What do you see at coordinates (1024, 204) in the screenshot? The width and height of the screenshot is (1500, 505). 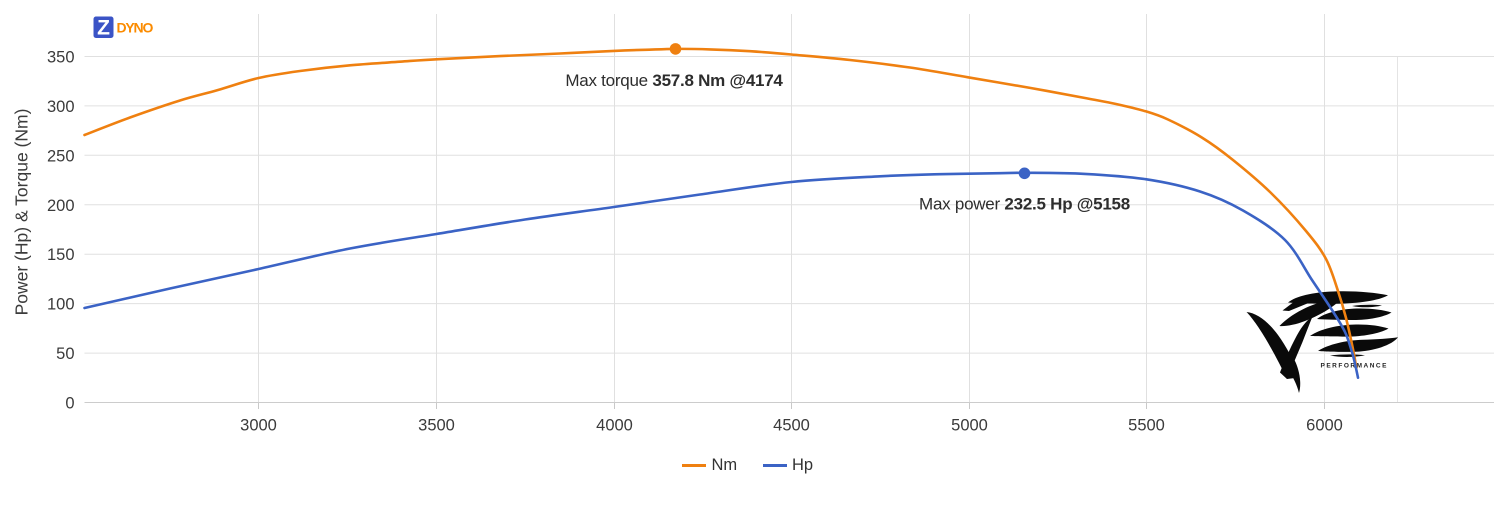 I see `svg-text: Max power 232.5 Hp @5158` at bounding box center [1024, 204].